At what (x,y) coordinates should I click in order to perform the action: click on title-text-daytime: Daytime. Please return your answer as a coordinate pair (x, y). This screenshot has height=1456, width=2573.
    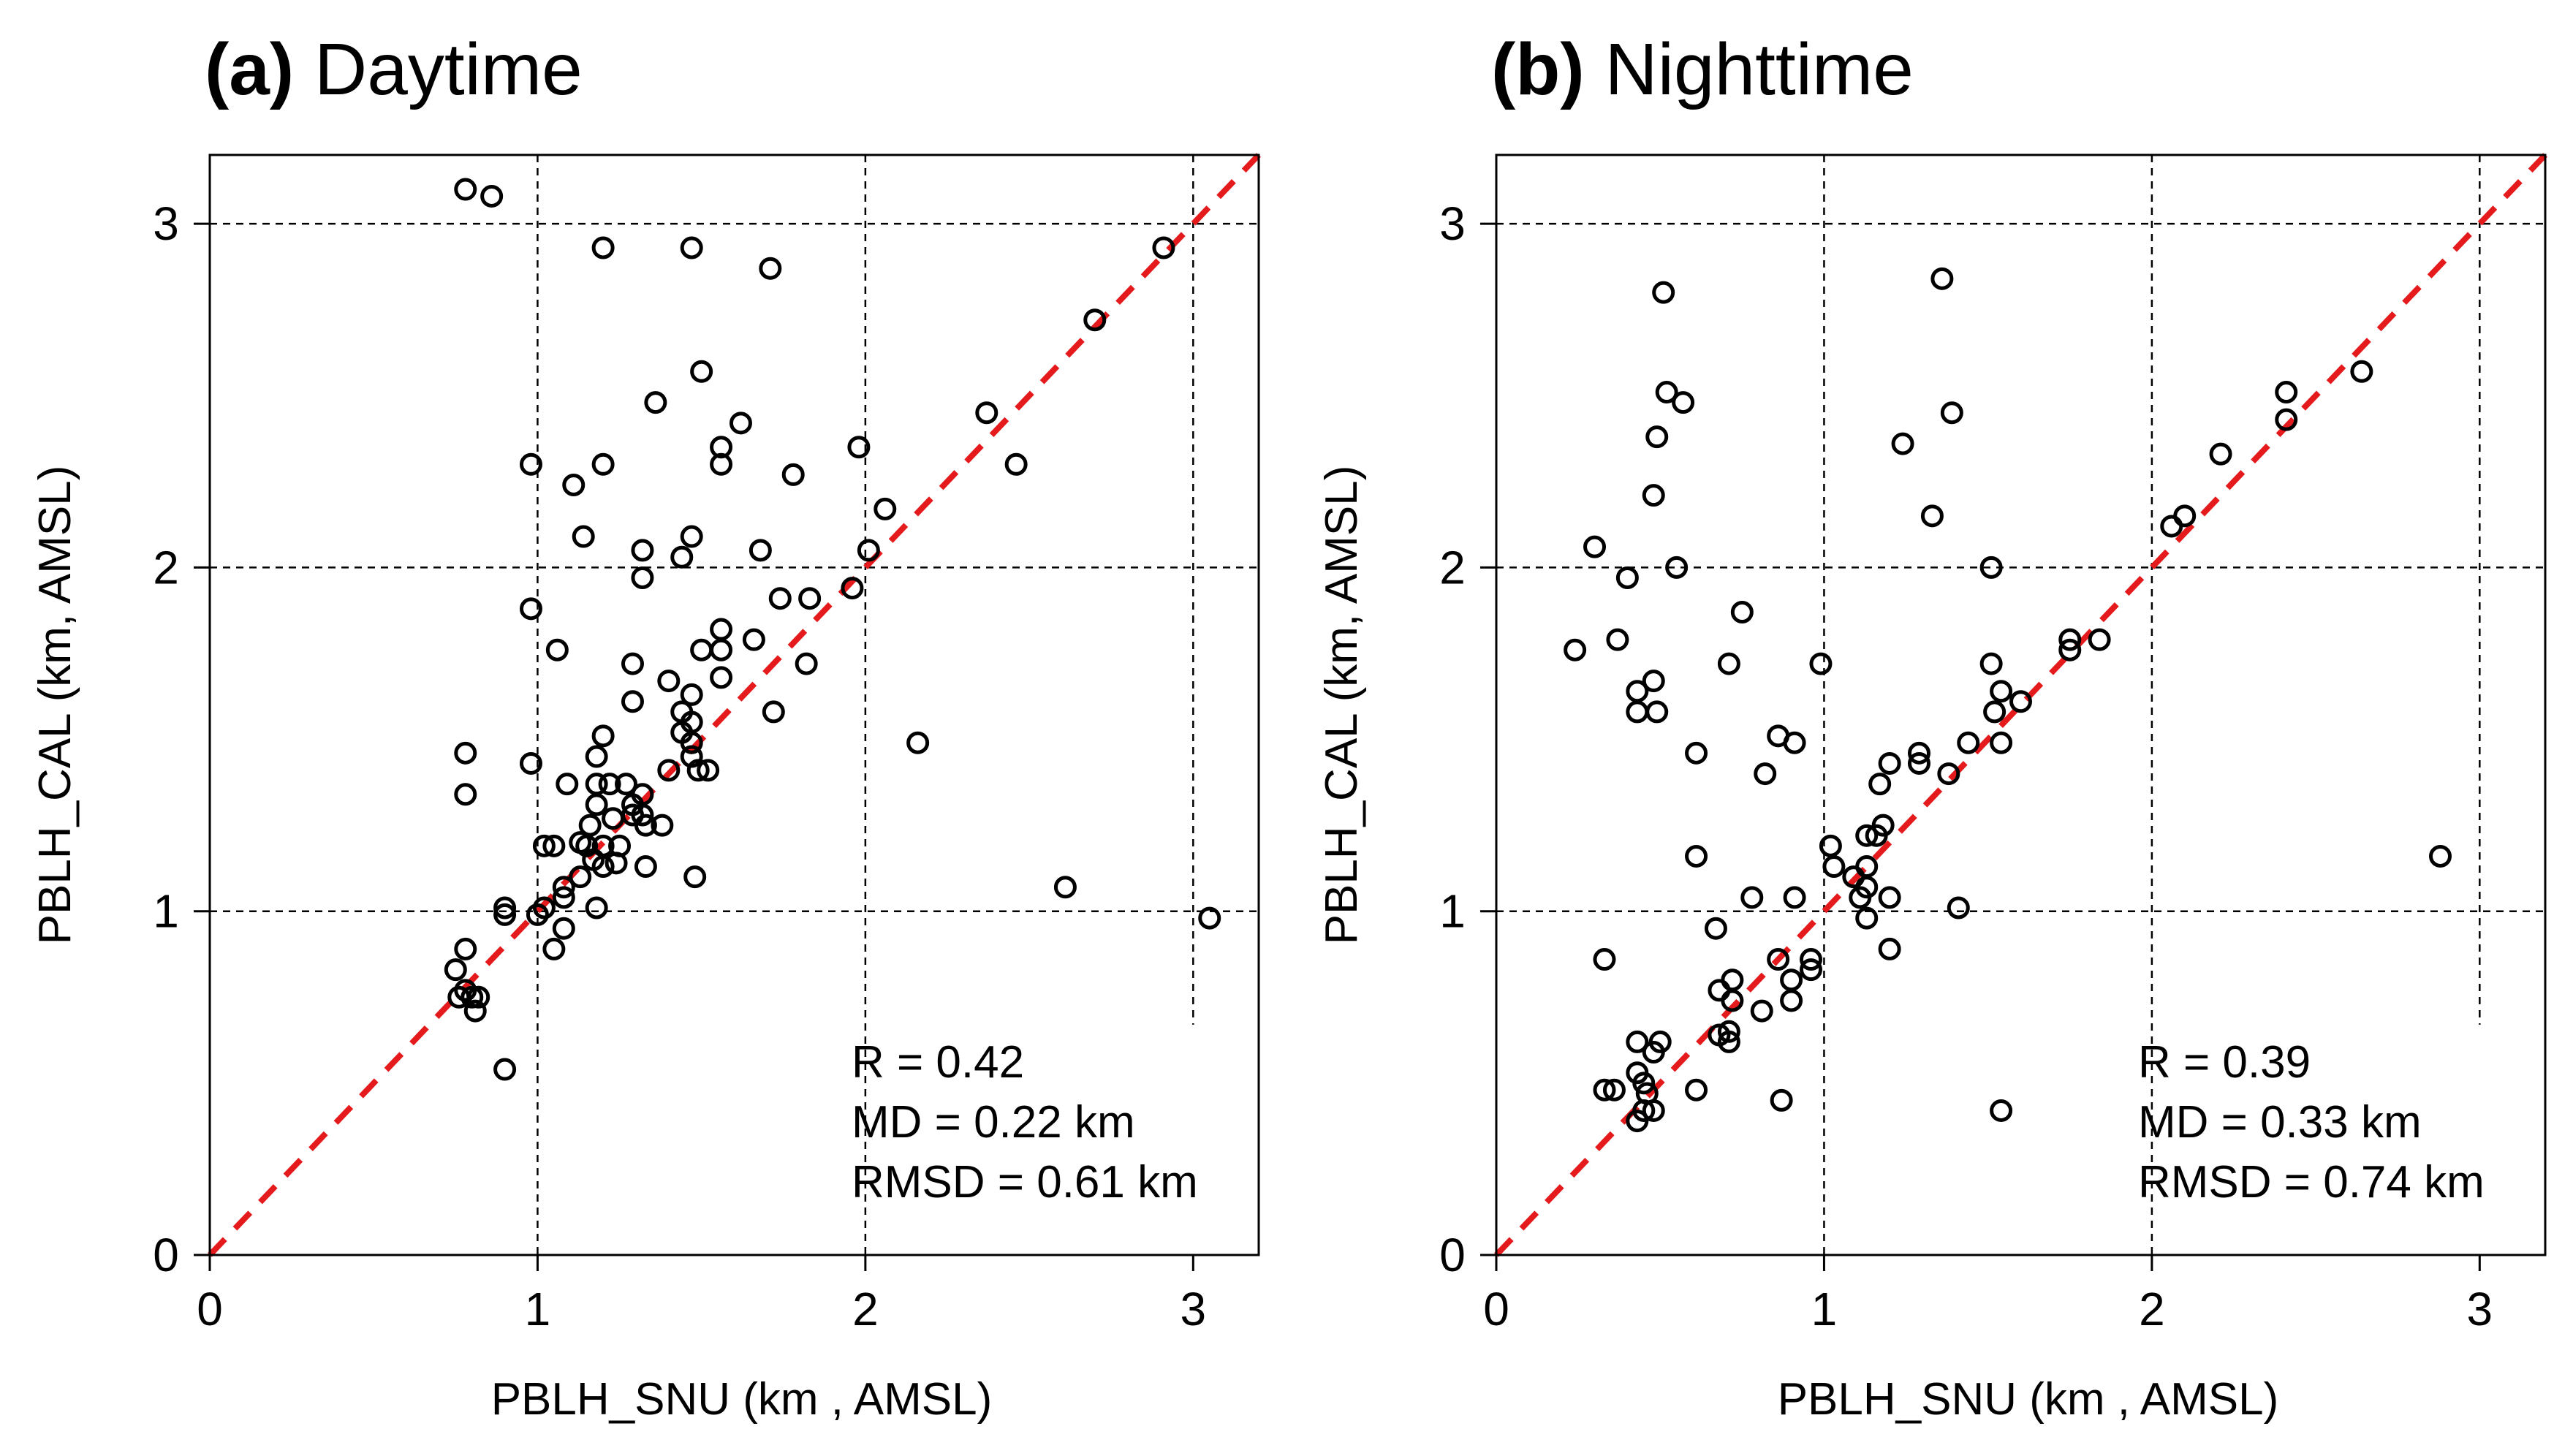
    Looking at the image, I should click on (448, 69).